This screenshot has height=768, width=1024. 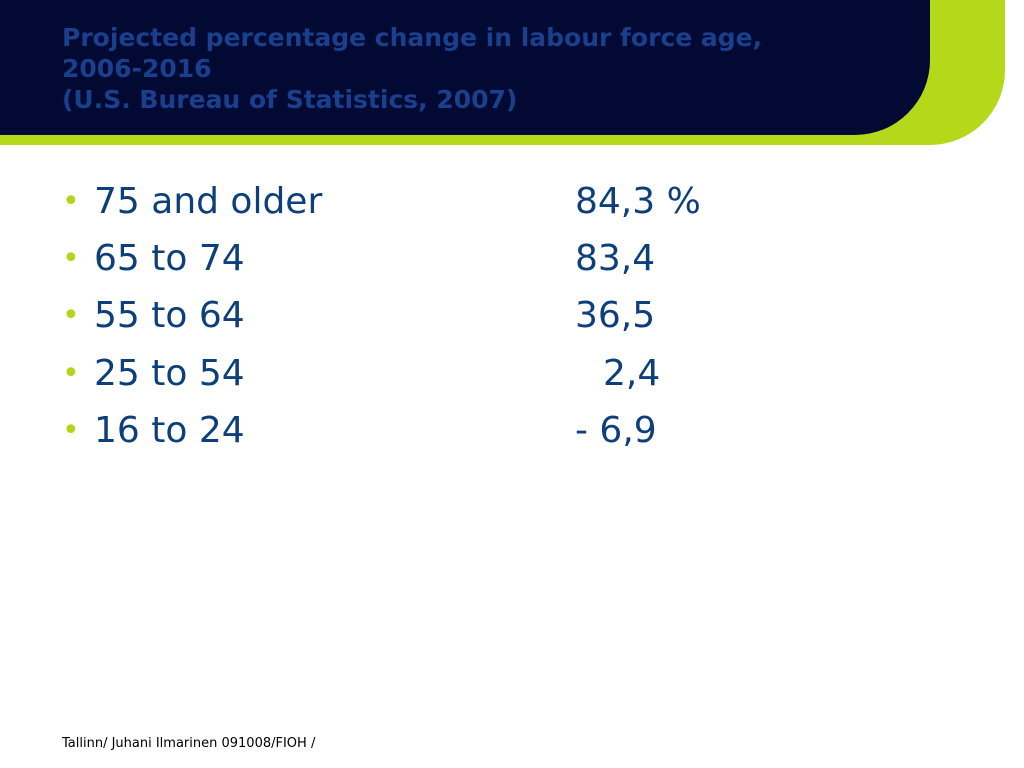 I want to click on item-label: 25 to 54, so click(x=169, y=373).